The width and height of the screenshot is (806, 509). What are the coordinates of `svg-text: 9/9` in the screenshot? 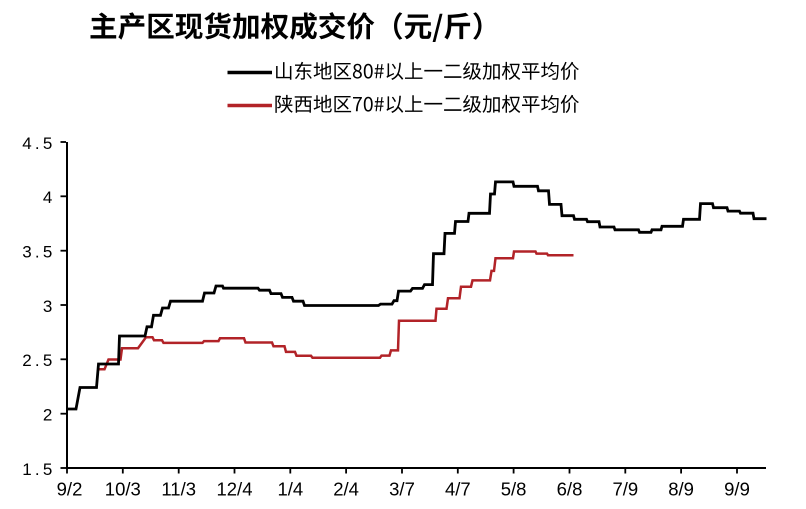 It's located at (737, 489).